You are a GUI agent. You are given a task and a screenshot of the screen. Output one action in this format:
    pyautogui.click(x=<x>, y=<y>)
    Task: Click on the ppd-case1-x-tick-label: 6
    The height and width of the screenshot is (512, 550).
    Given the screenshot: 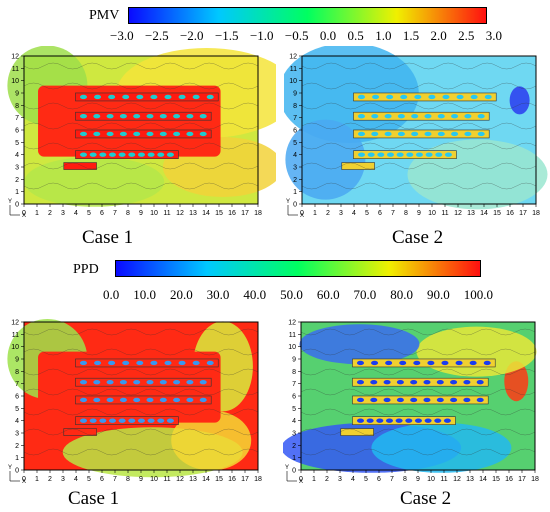 What is the action you would take?
    pyautogui.click(x=102, y=479)
    